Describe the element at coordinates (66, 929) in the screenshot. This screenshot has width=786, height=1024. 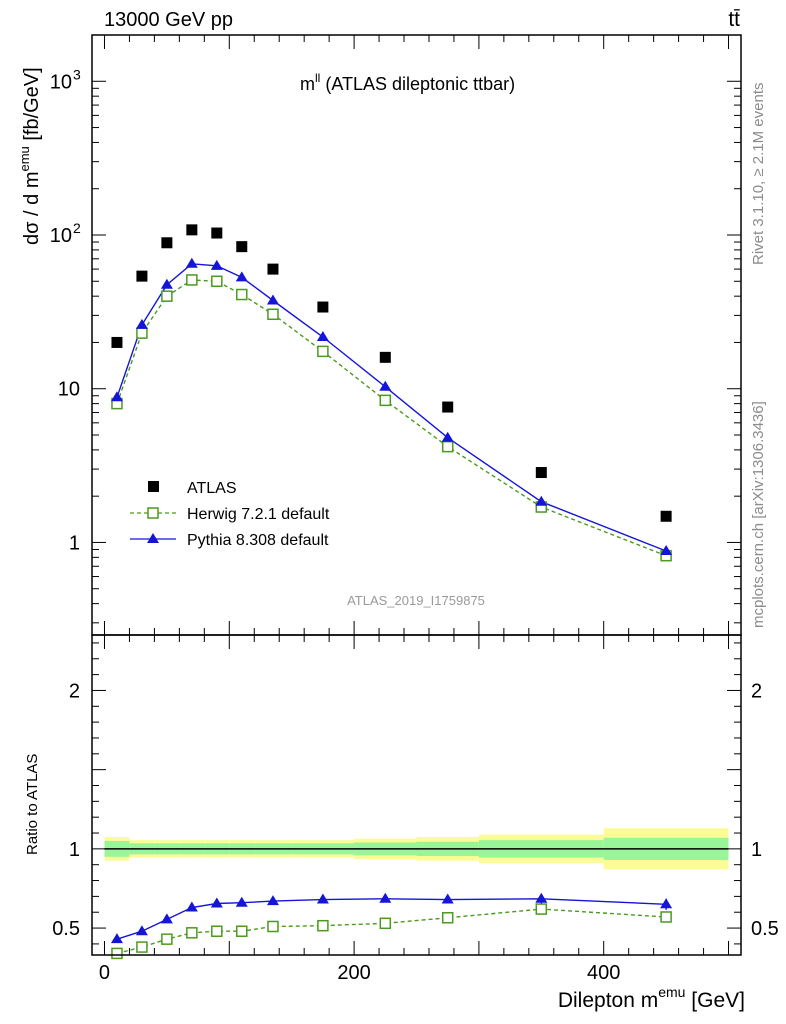
I see `ratio-y-tick-label: 0.5` at that location.